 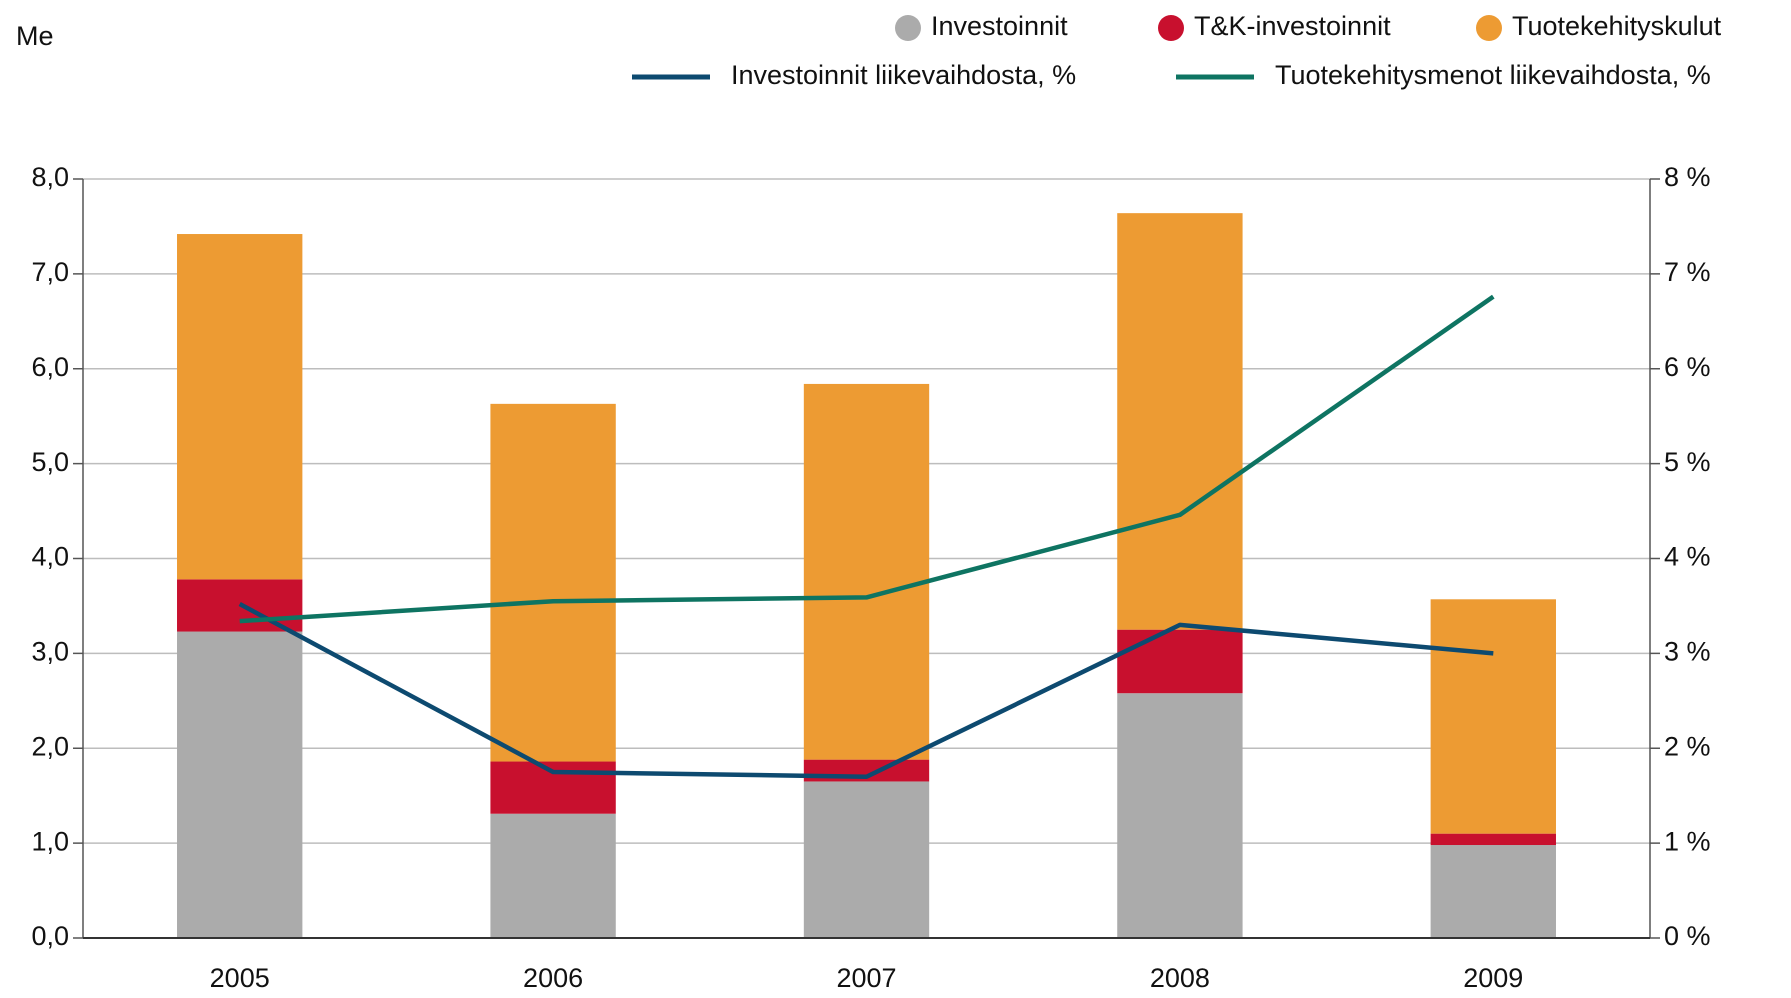 I want to click on y-tick-label: 3,0, so click(x=50, y=652).